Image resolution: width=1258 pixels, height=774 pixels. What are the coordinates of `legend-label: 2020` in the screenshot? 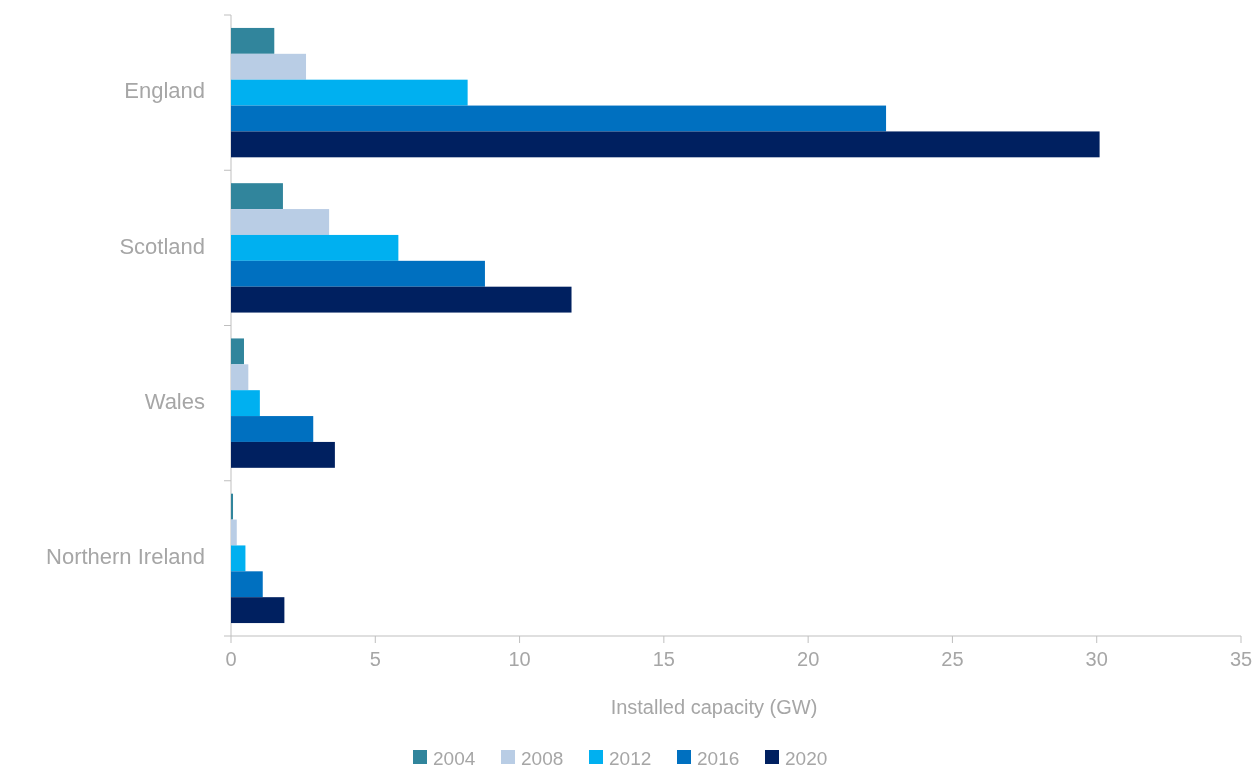 It's located at (806, 758).